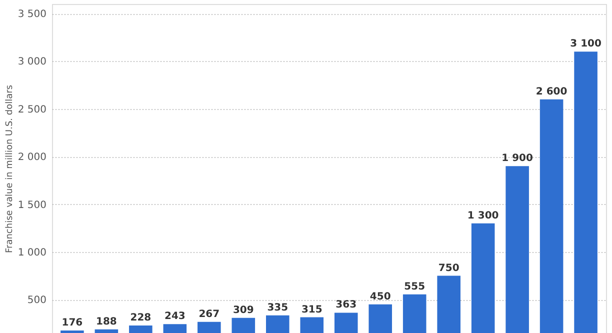  Describe the element at coordinates (32, 14) in the screenshot. I see `y-tick-label: 3 500` at that location.